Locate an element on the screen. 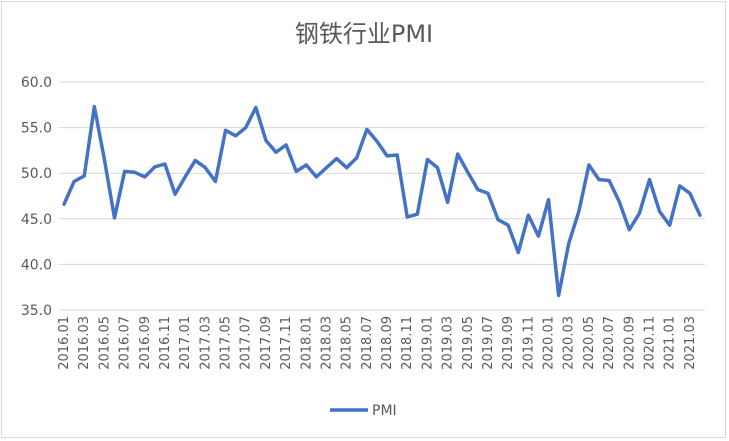  y-axis-ticks: 35.0 40.0 45.0 50.0 55.0 60.0 is located at coordinates (36, 197).